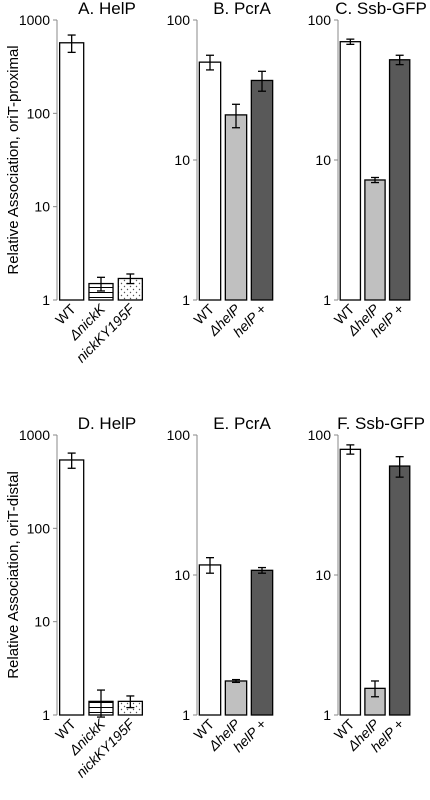  I want to click on panel-title: D. HelP, so click(107, 423).